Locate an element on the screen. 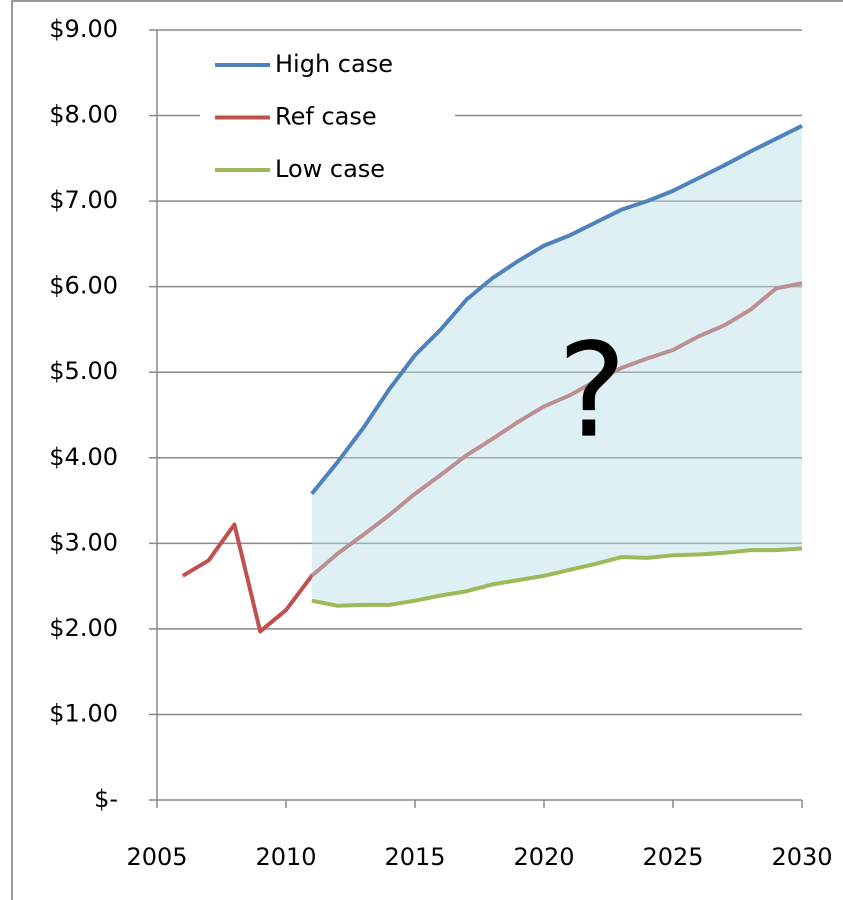  y-tick-label: $1.00 is located at coordinates (83, 713).